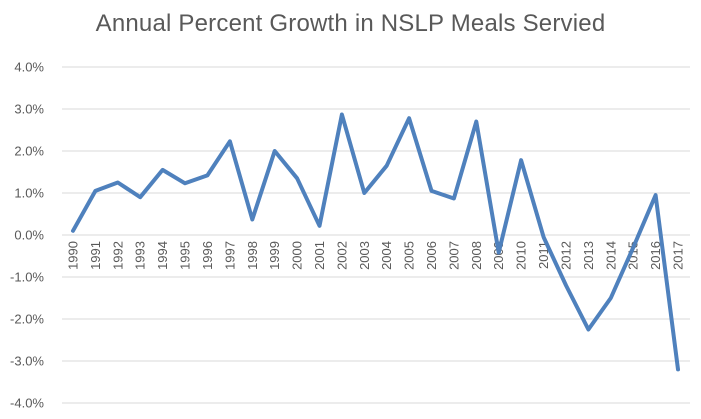 The image size is (701, 419). What do you see at coordinates (27, 319) in the screenshot?
I see `y-tick-label: -2.0%` at bounding box center [27, 319].